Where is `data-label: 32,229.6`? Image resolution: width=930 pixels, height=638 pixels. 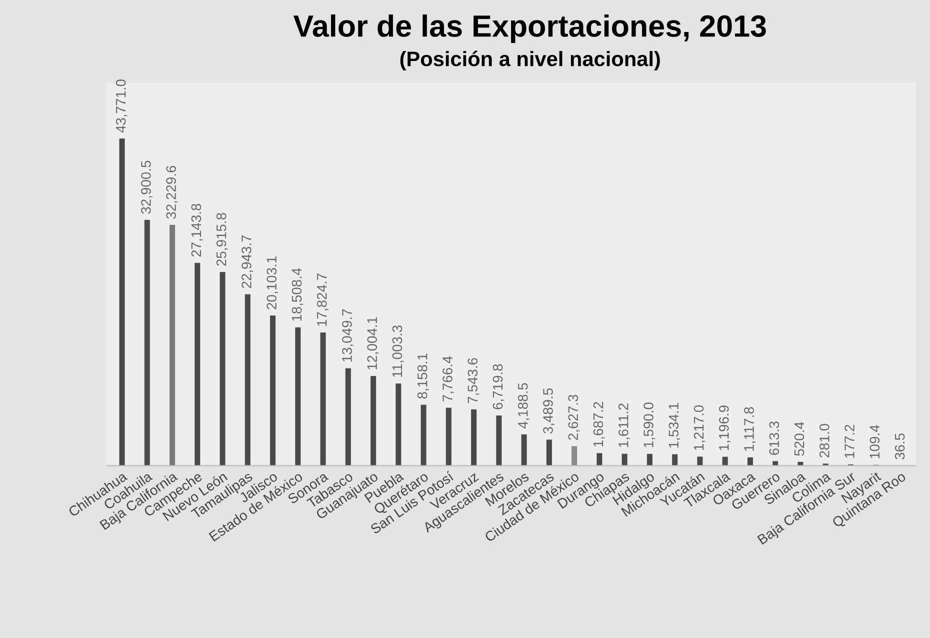
data-label: 32,229.6 is located at coordinates (172, 192).